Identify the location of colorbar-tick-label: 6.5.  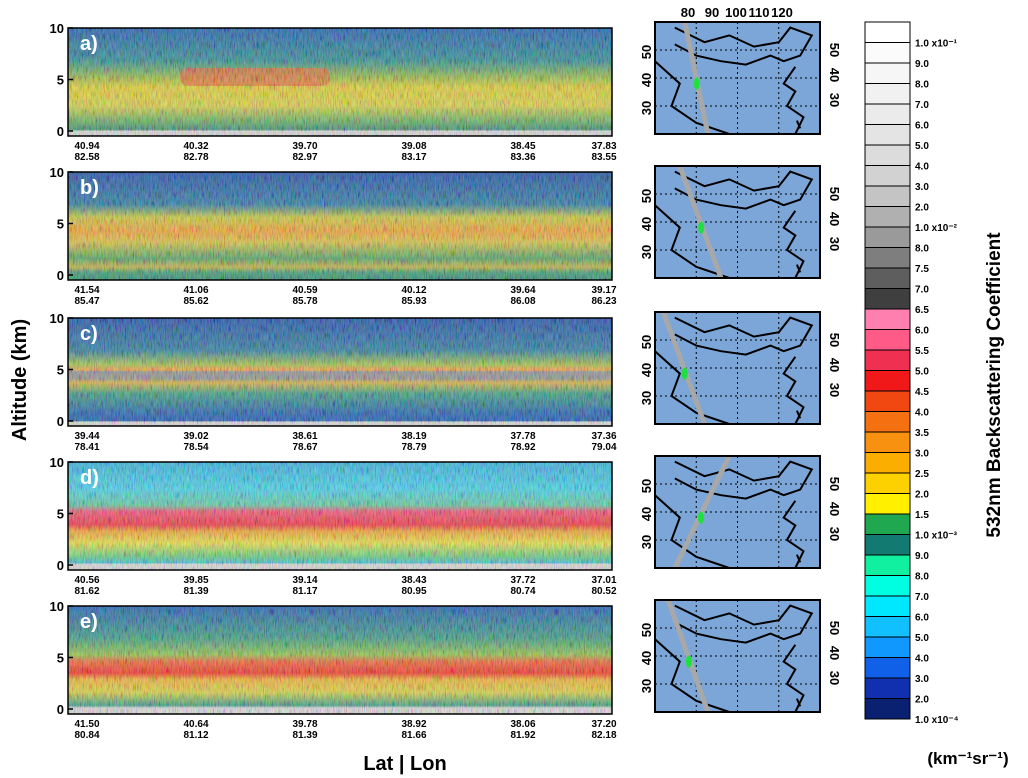
(922, 310).